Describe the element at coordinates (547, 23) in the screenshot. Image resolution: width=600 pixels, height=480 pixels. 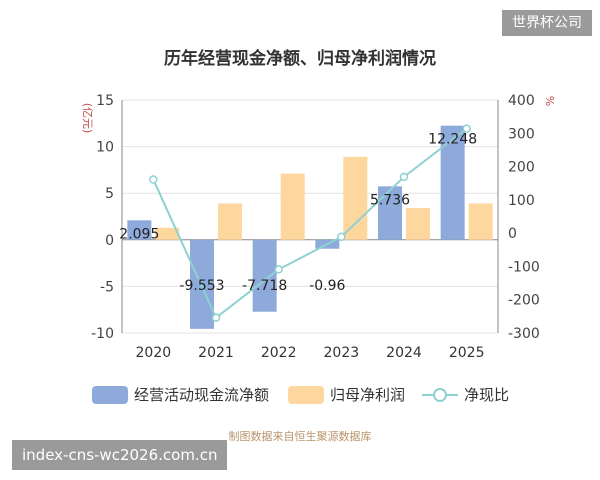
I see `brand-badge: 世界杯公司` at that location.